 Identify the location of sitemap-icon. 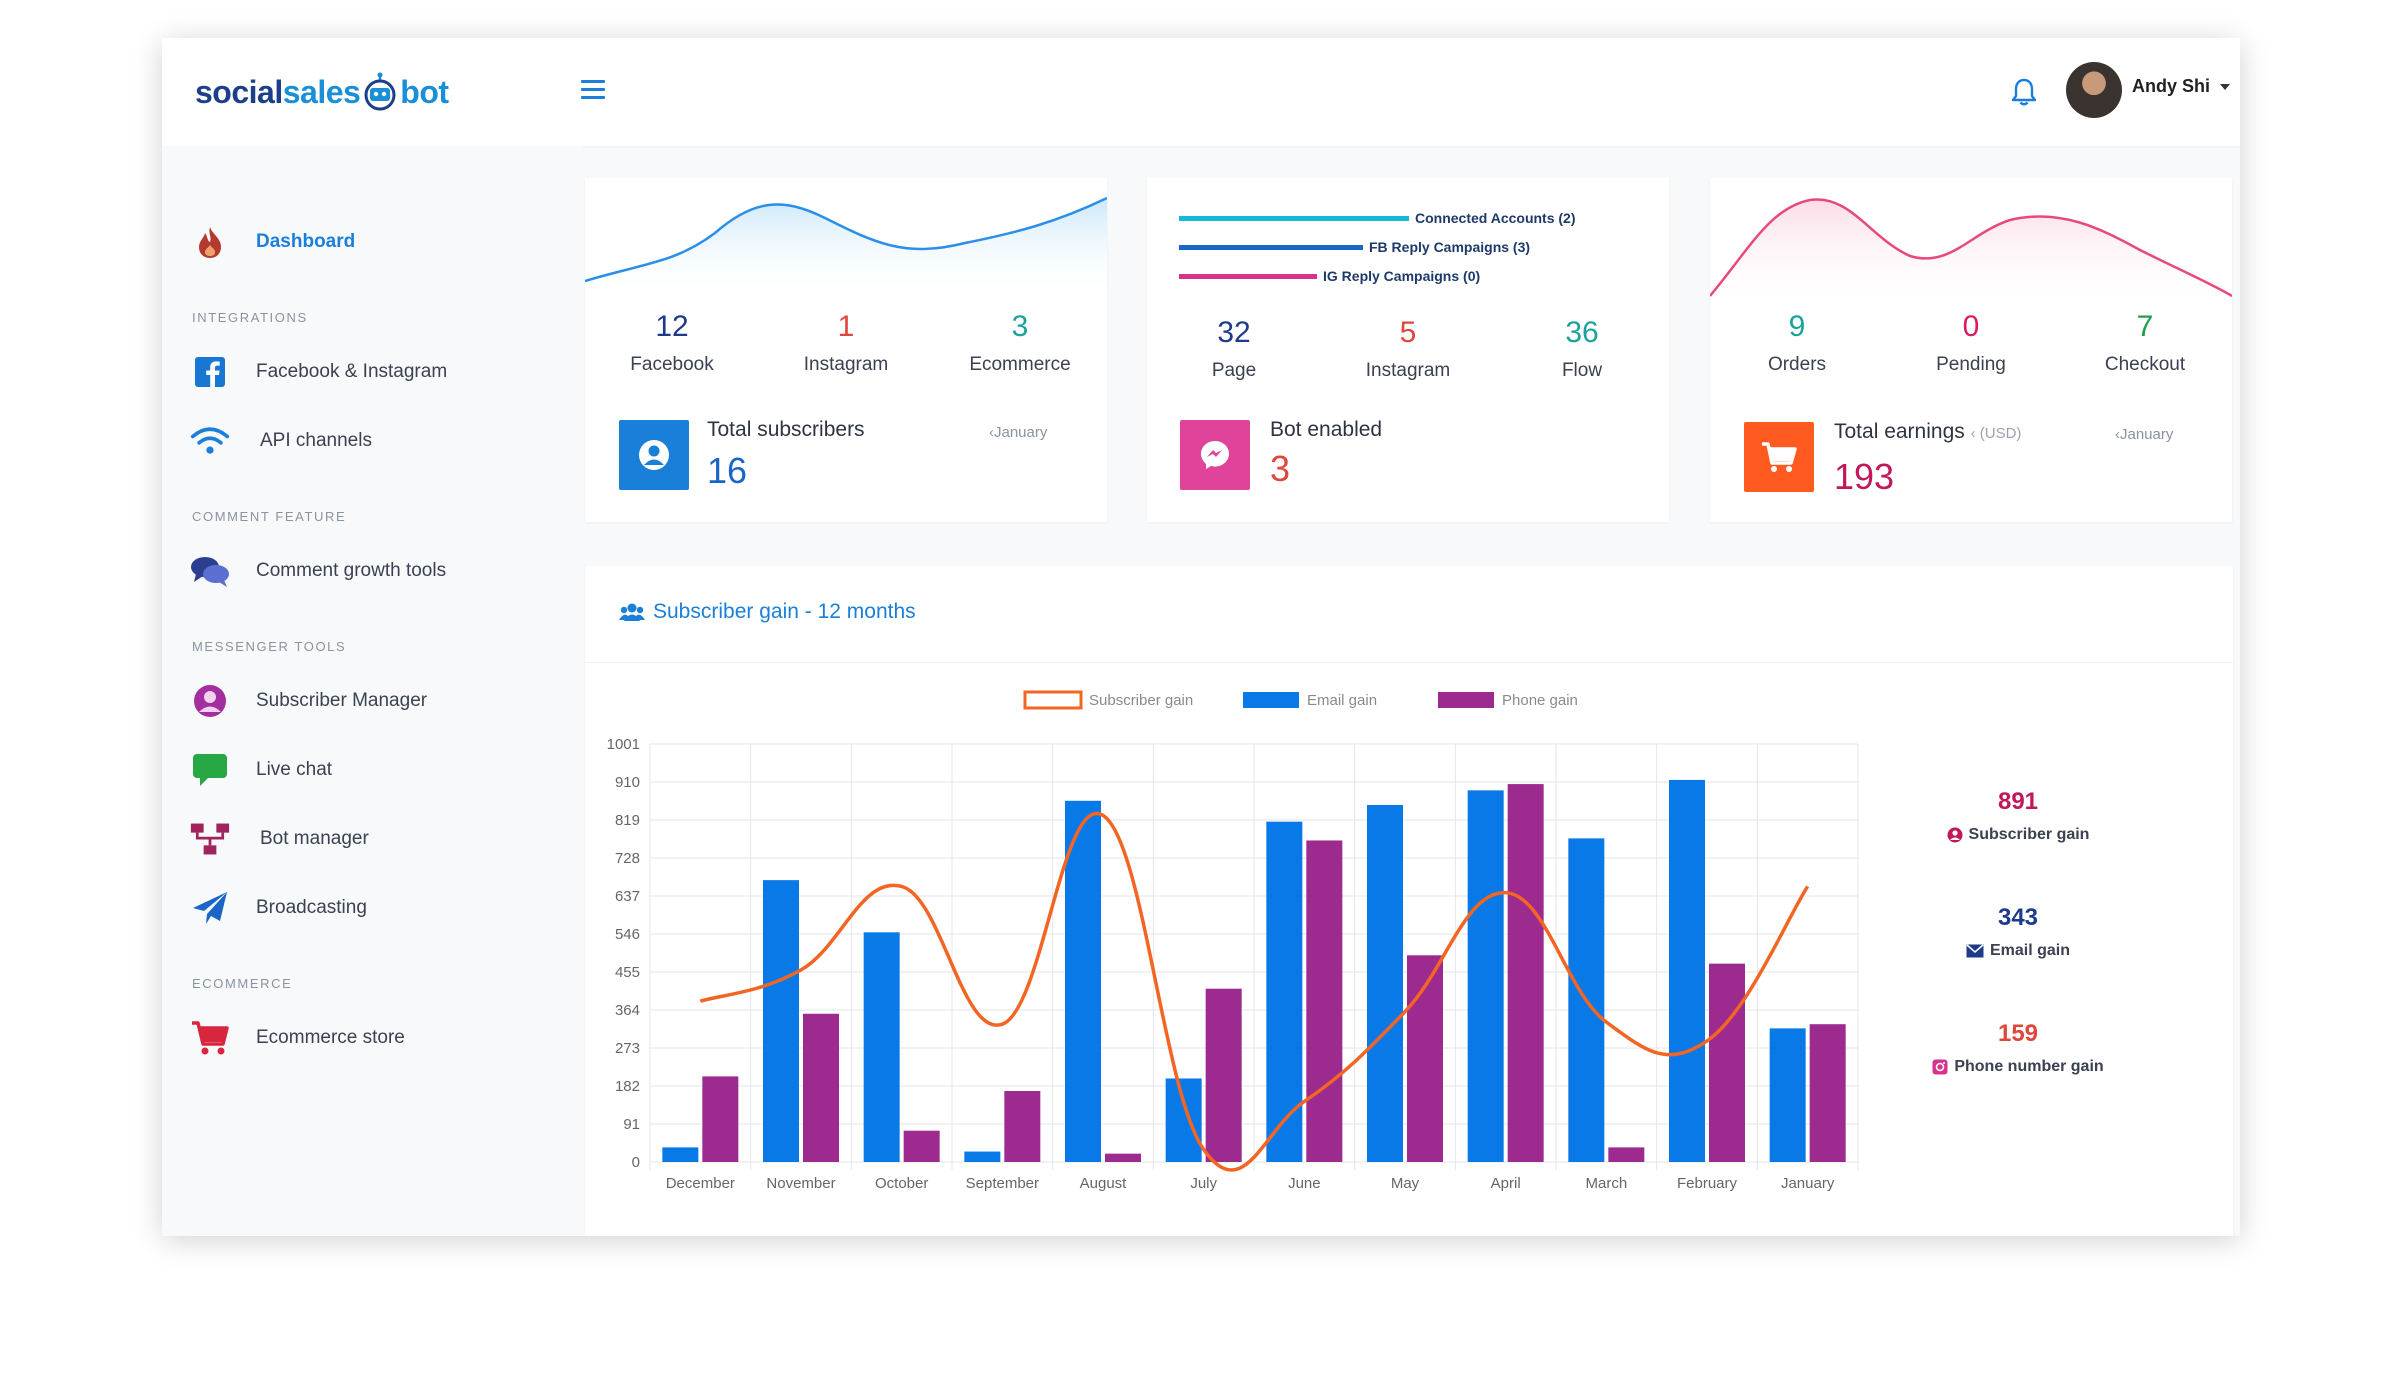
(210, 839).